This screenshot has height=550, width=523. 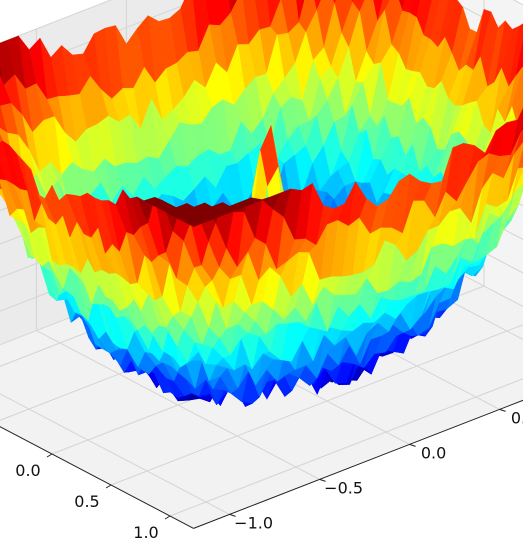 I want to click on x-tick-label: 1.0, so click(x=145, y=532).